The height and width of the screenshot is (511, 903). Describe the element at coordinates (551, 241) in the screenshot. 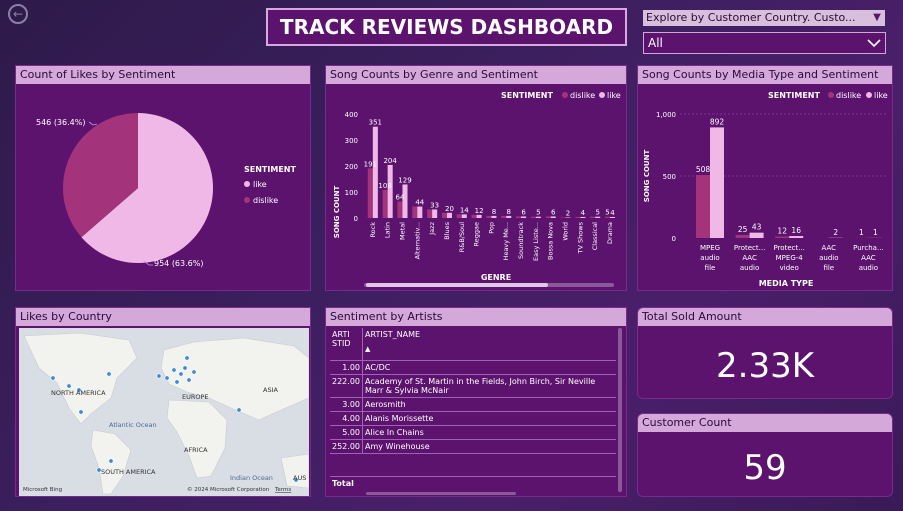

I see `x-tick-label: Bossa Nova` at that location.